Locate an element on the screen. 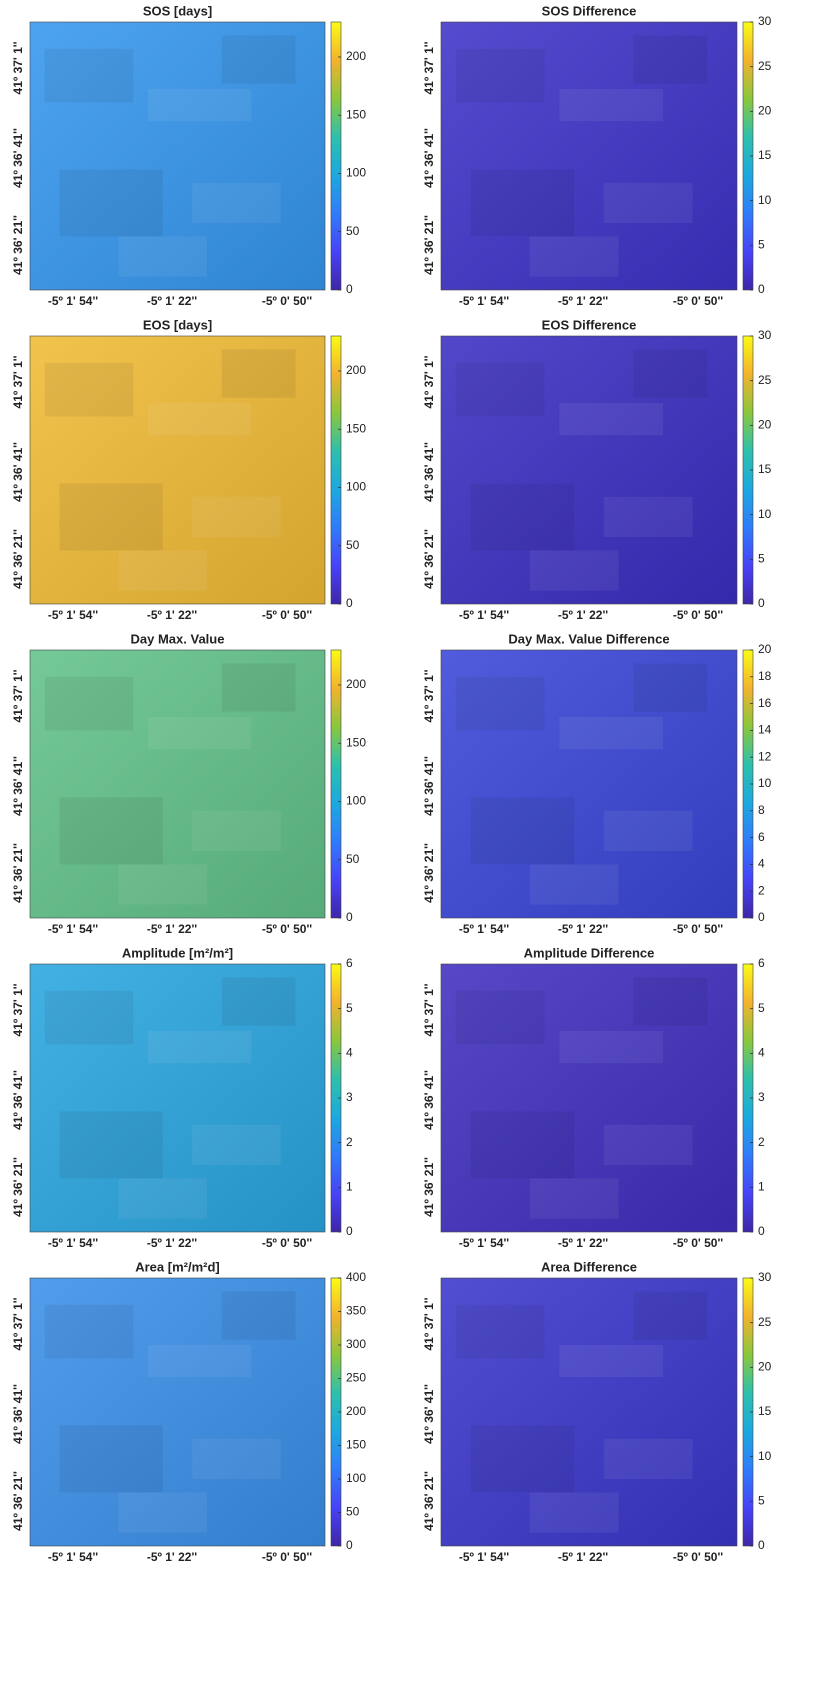 The height and width of the screenshot is (1706, 839). colorbar-tick-label: 2 is located at coordinates (349, 1142).